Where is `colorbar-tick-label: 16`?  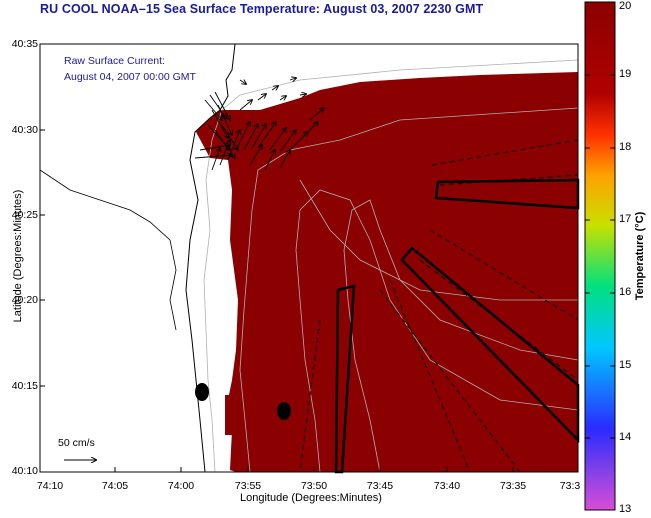
colorbar-tick-label: 16 is located at coordinates (625, 292).